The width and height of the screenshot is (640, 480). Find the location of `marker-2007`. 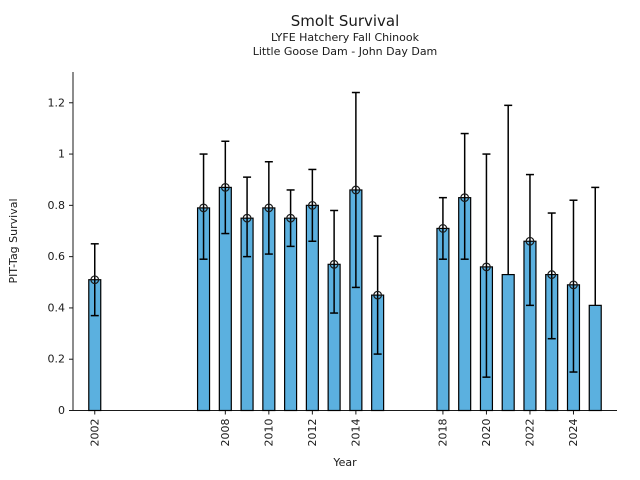

marker-2007 is located at coordinates (203, 208).